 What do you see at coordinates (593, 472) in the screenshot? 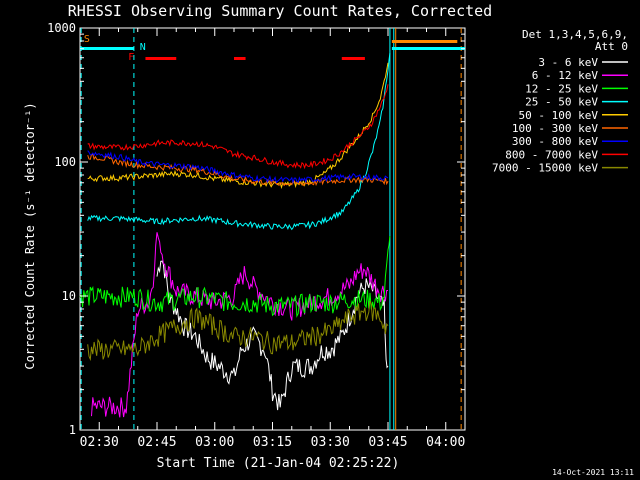
I see `timestamp: 14-Oct-2021 13:11` at bounding box center [593, 472].